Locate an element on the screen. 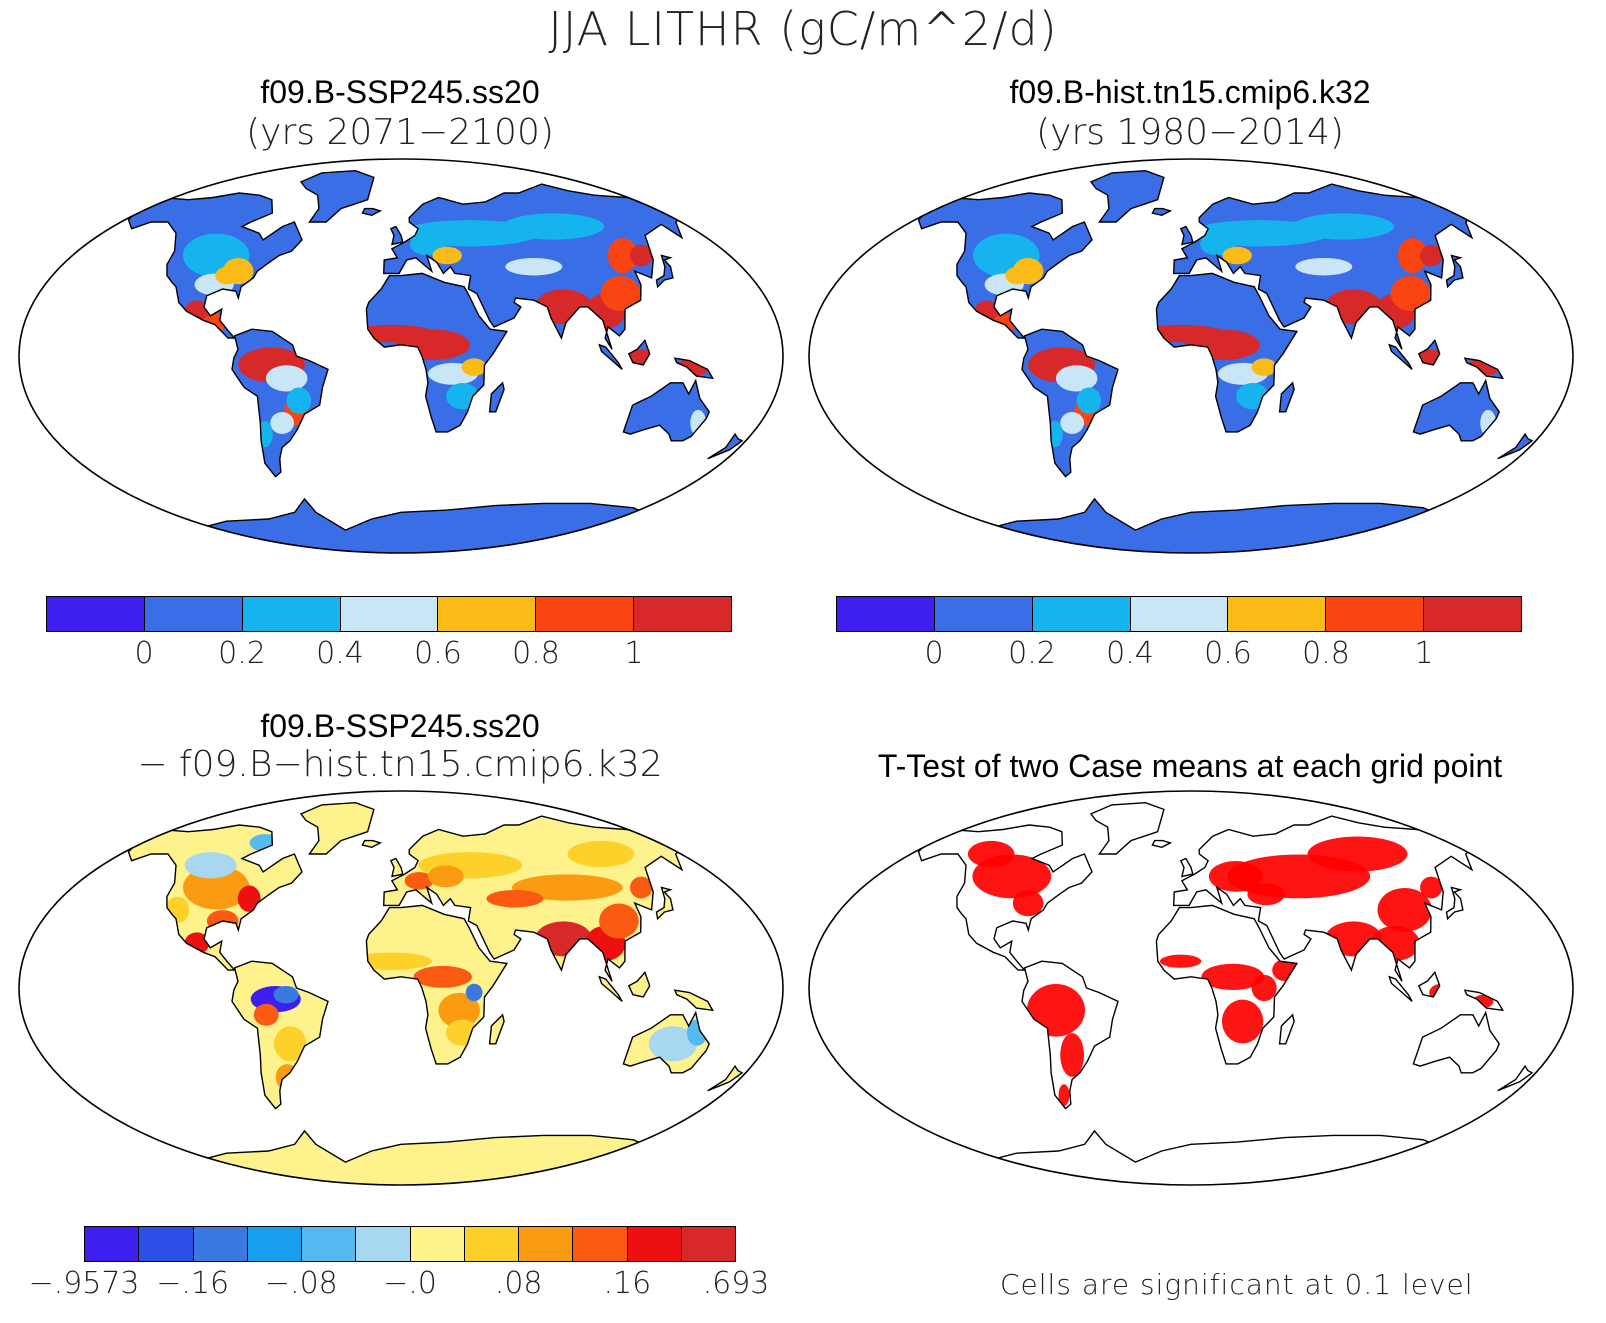 The image size is (1606, 1323). colorbar-tick-label: 0.2 is located at coordinates (242, 653).